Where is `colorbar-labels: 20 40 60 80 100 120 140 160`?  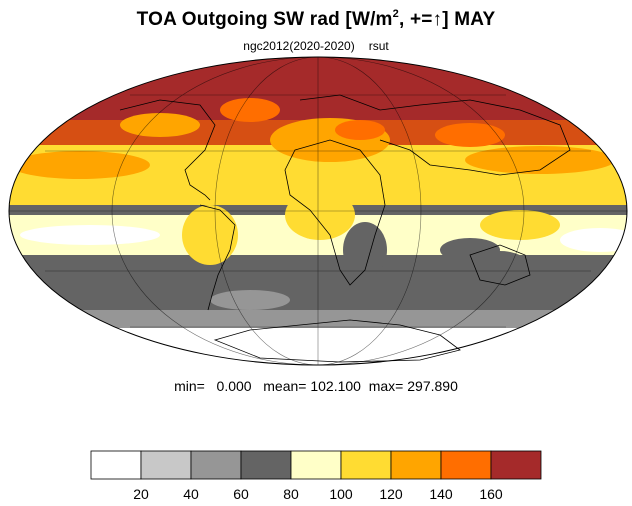
colorbar-labels: 20 40 60 80 100 120 140 160 is located at coordinates (318, 494).